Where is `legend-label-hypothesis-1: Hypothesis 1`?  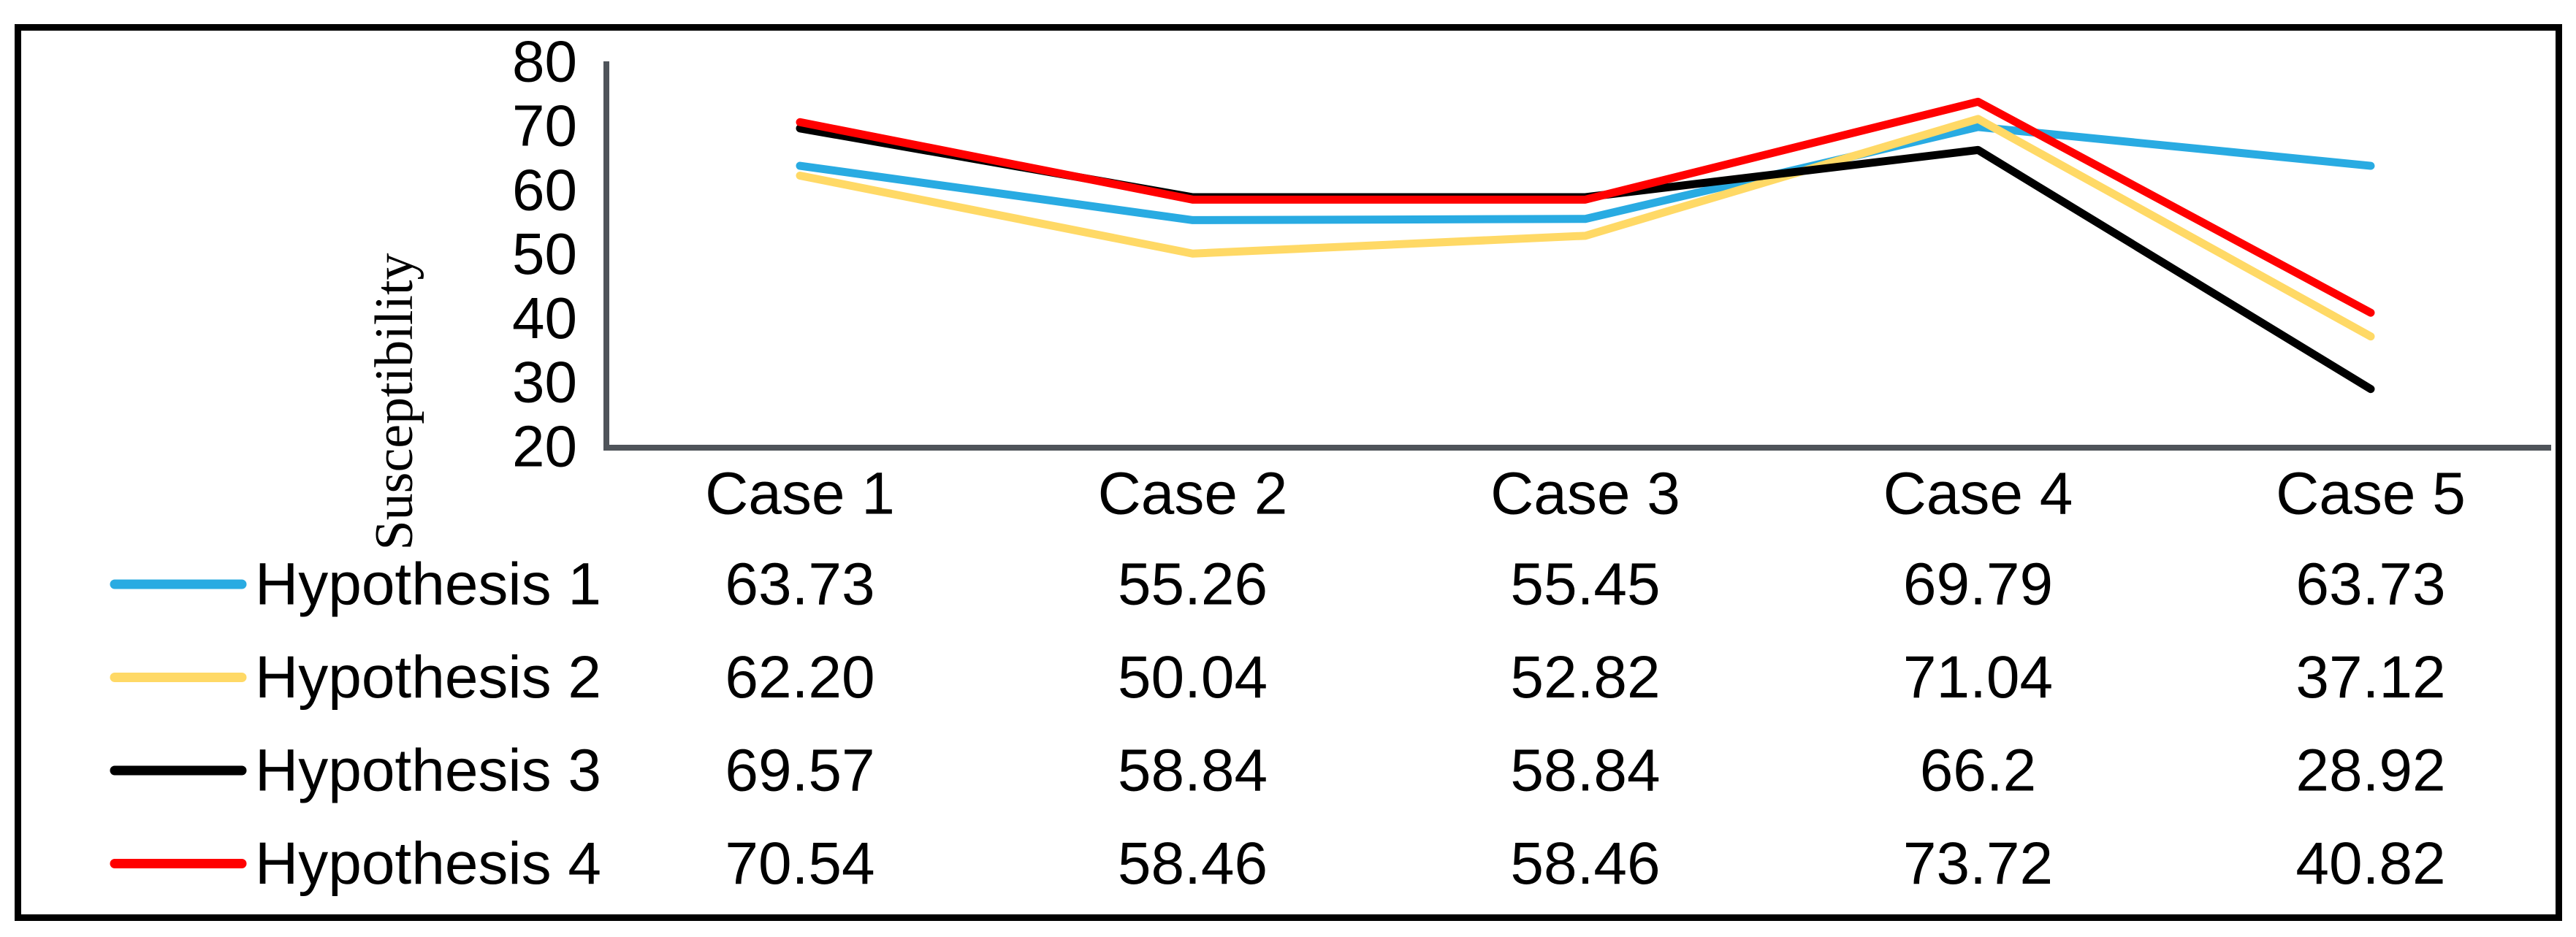 legend-label-hypothesis-1: Hypothesis 1 is located at coordinates (428, 584).